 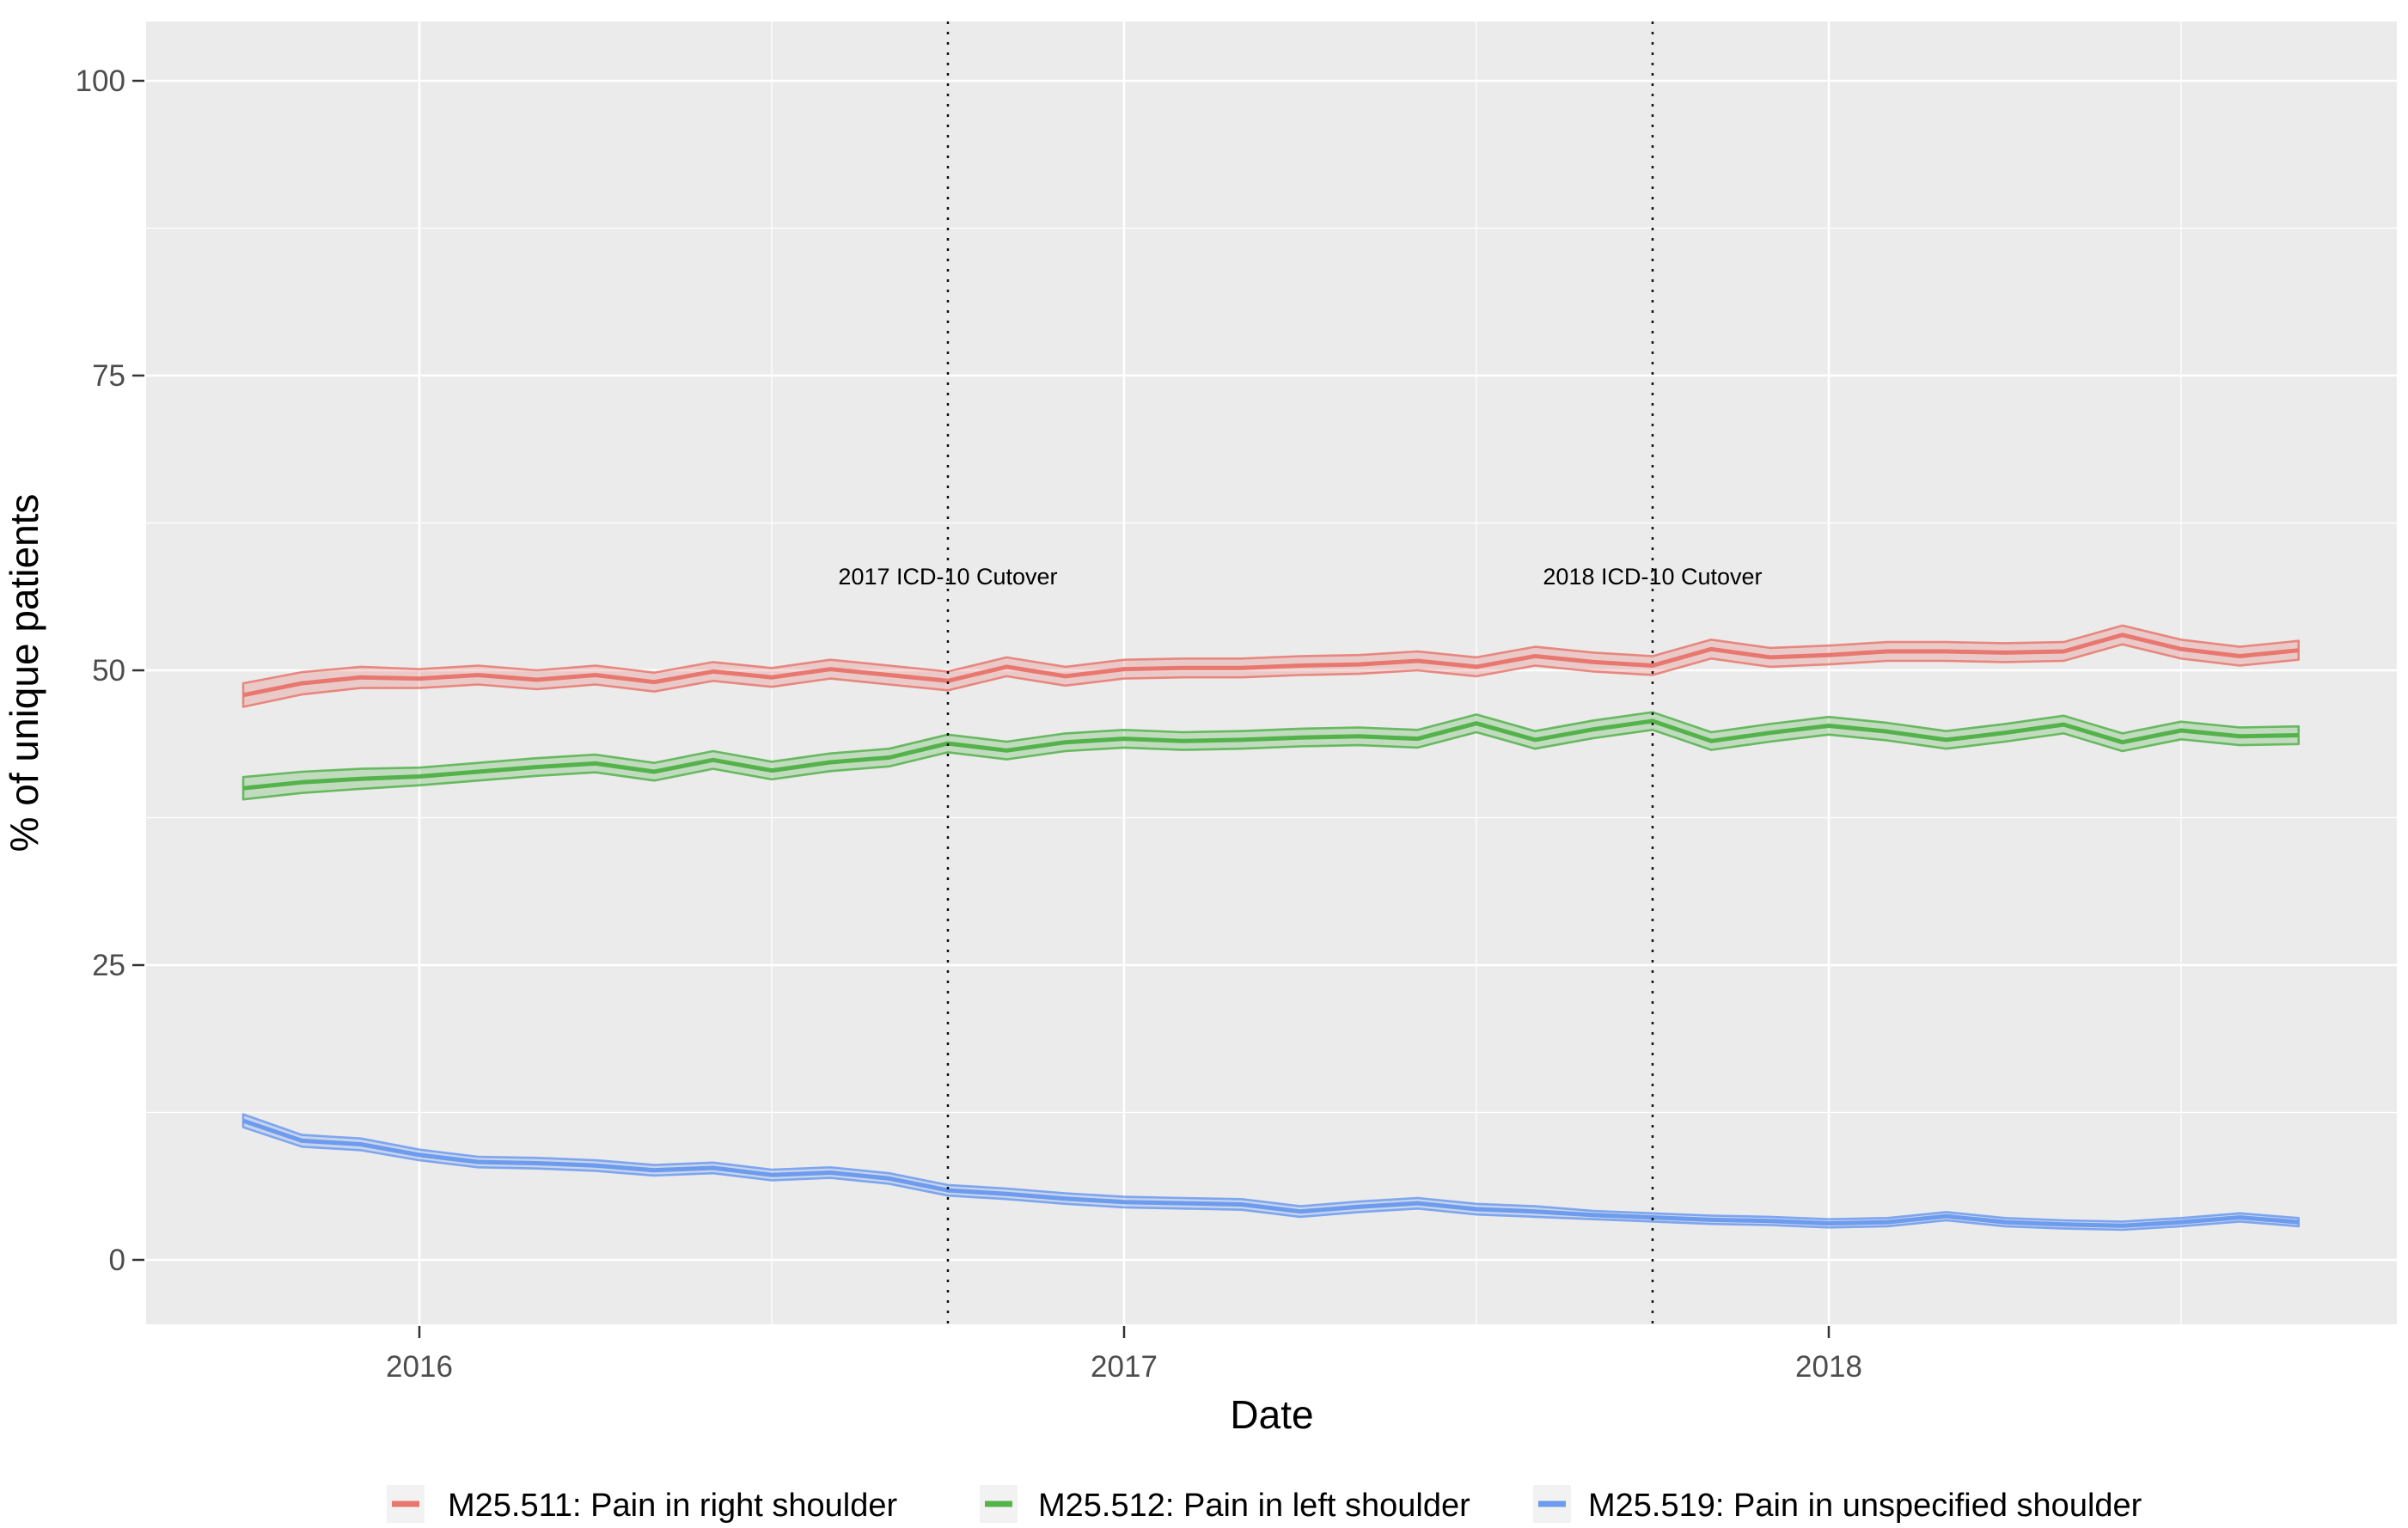 I want to click on x-tick-label: 2017, so click(x=1124, y=1367).